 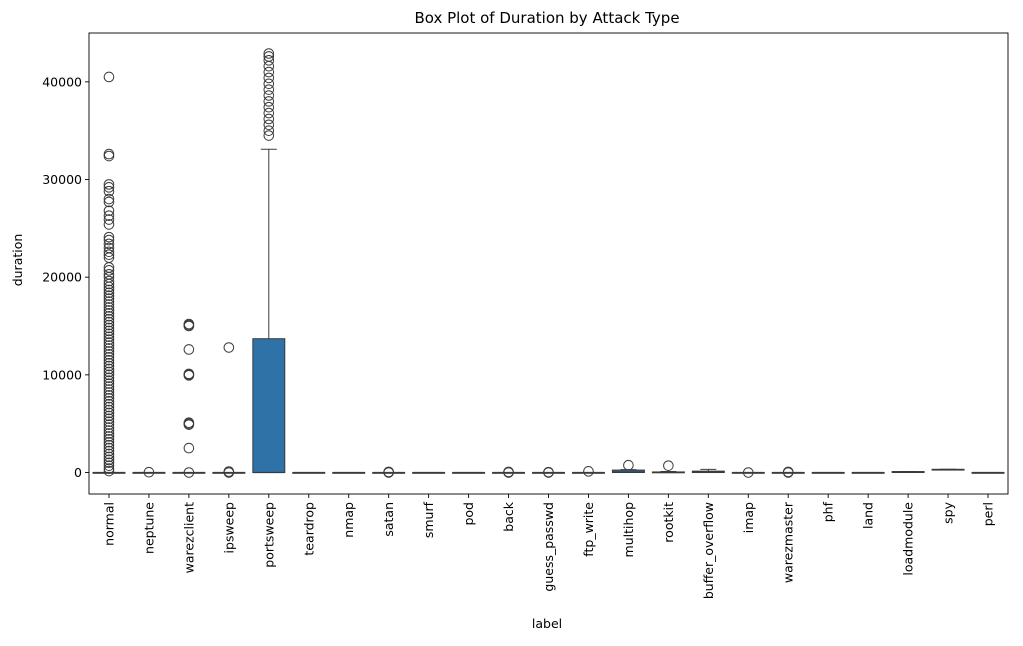 I want to click on x-tick-label: phf, so click(x=828, y=511).